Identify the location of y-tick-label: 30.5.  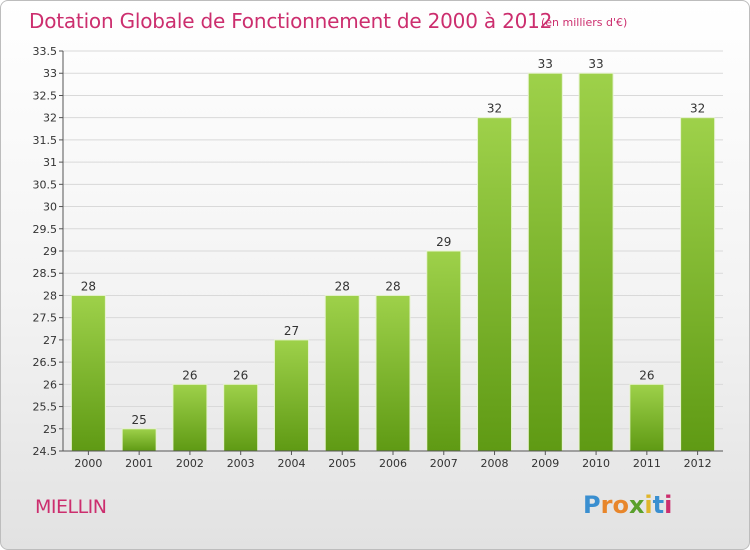
(45, 184).